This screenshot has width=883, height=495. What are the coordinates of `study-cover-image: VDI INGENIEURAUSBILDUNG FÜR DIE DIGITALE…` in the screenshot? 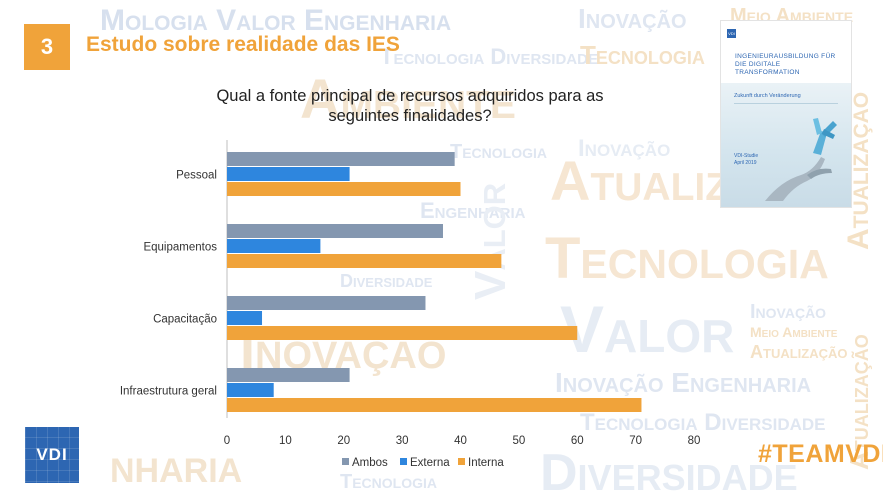 It's located at (786, 114).